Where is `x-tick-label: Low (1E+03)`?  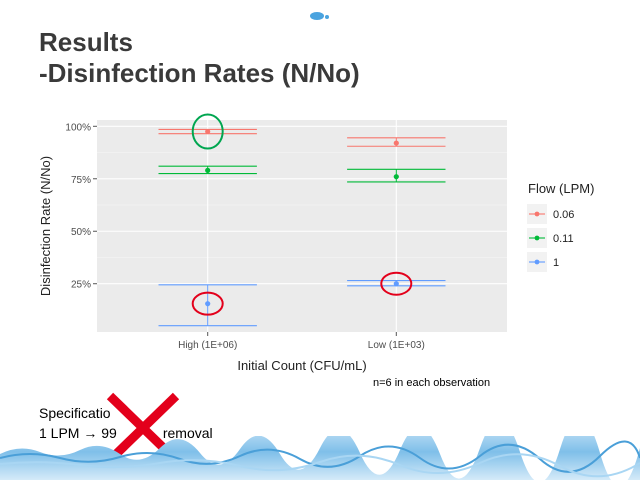 x-tick-label: Low (1E+03) is located at coordinates (396, 345).